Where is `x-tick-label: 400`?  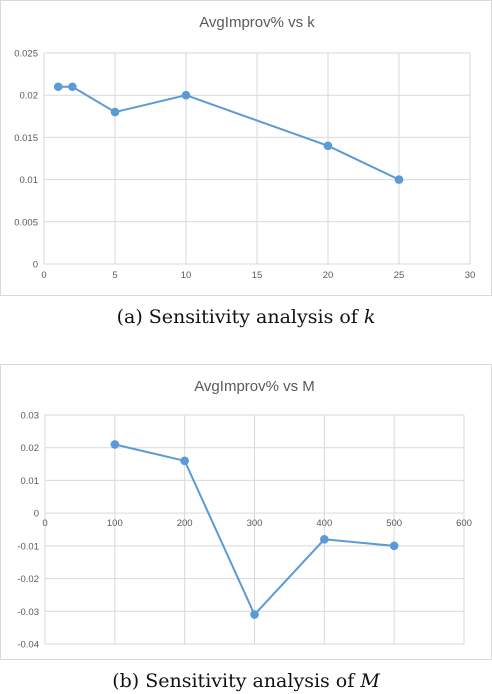 x-tick-label: 400 is located at coordinates (324, 523).